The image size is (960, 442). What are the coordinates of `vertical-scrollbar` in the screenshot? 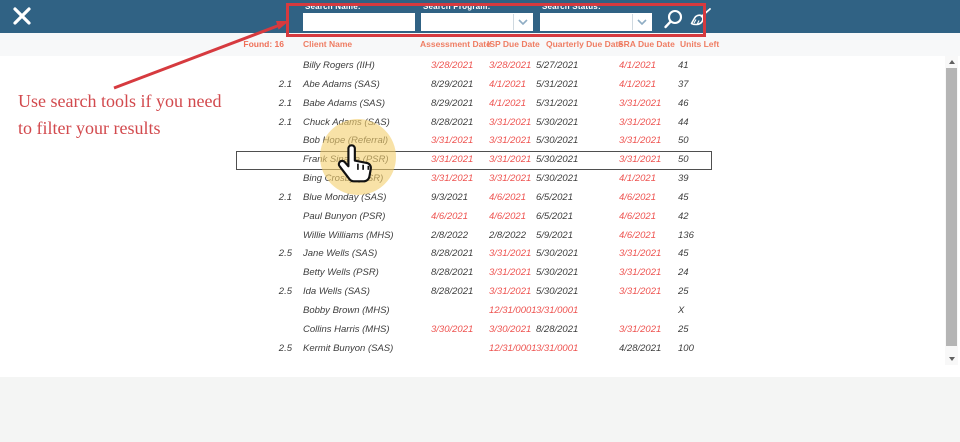 It's located at (951, 210).